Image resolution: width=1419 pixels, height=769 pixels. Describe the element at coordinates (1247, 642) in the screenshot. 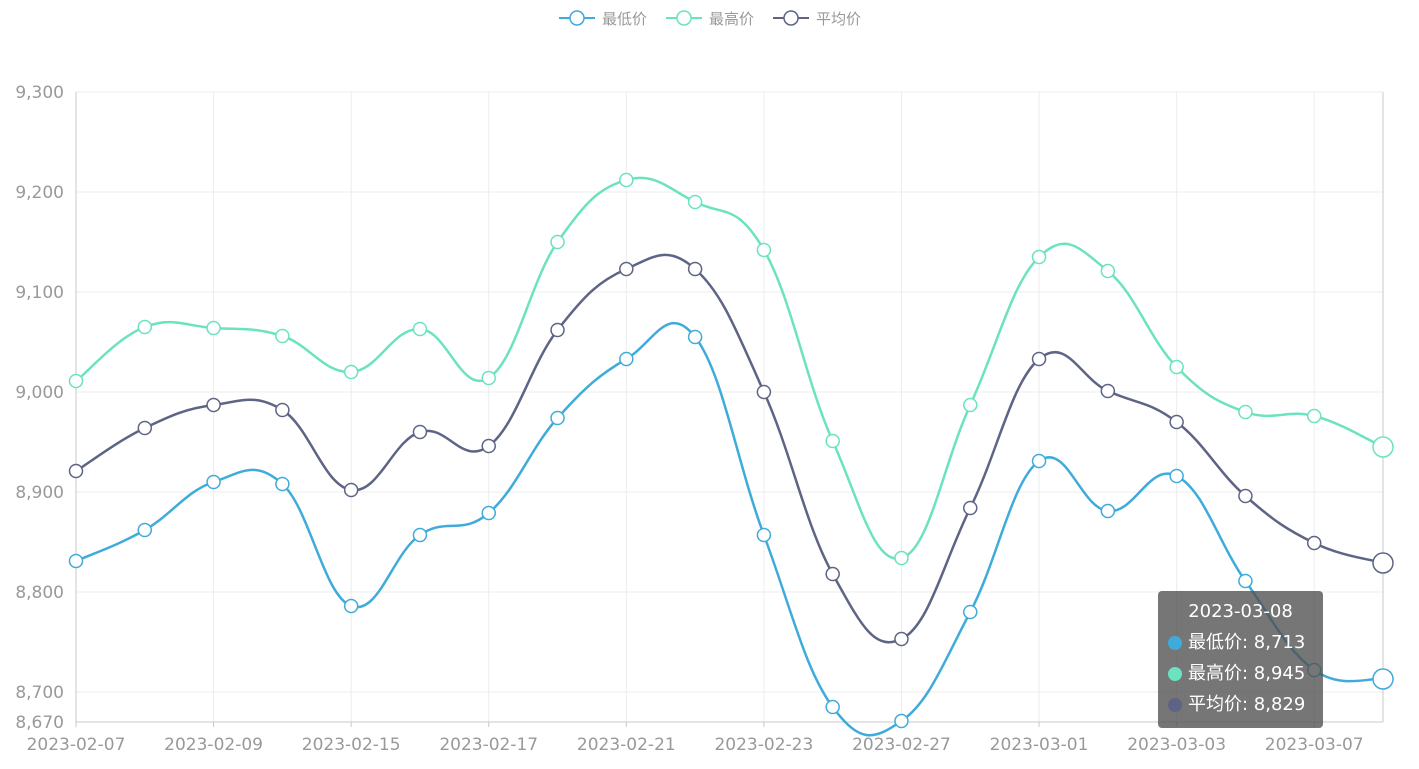

I see `tooltip-value-min: 最低价: 8,713` at that location.